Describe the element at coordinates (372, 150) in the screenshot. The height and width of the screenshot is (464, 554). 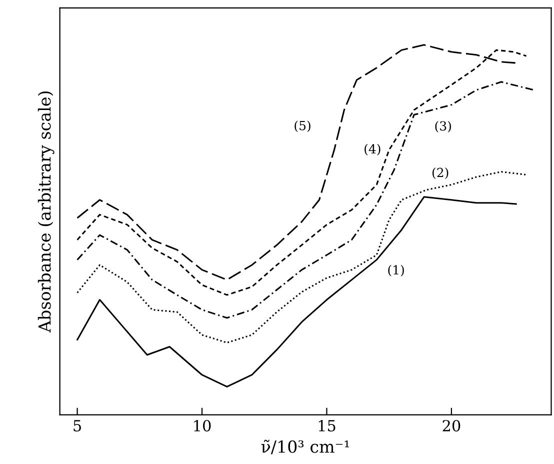
I see `series-label: (4)` at that location.